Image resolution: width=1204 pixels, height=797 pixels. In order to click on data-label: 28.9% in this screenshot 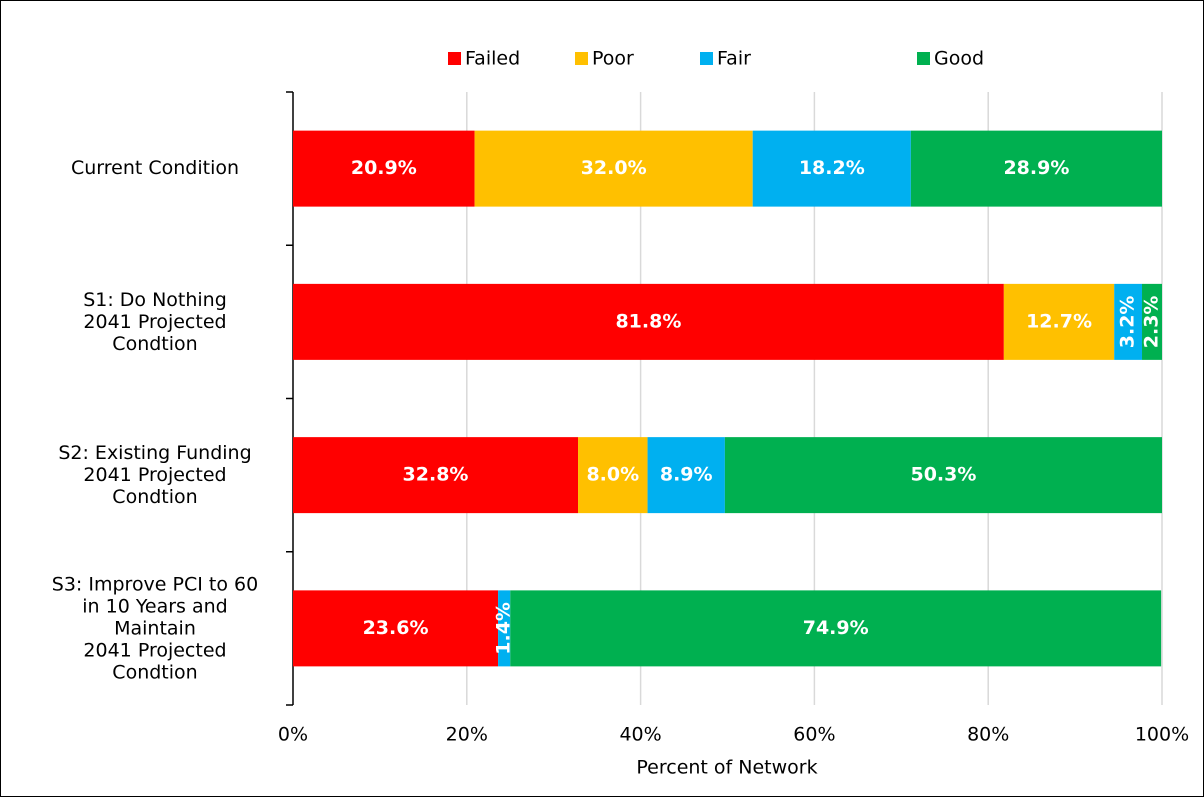, I will do `click(1036, 168)`.